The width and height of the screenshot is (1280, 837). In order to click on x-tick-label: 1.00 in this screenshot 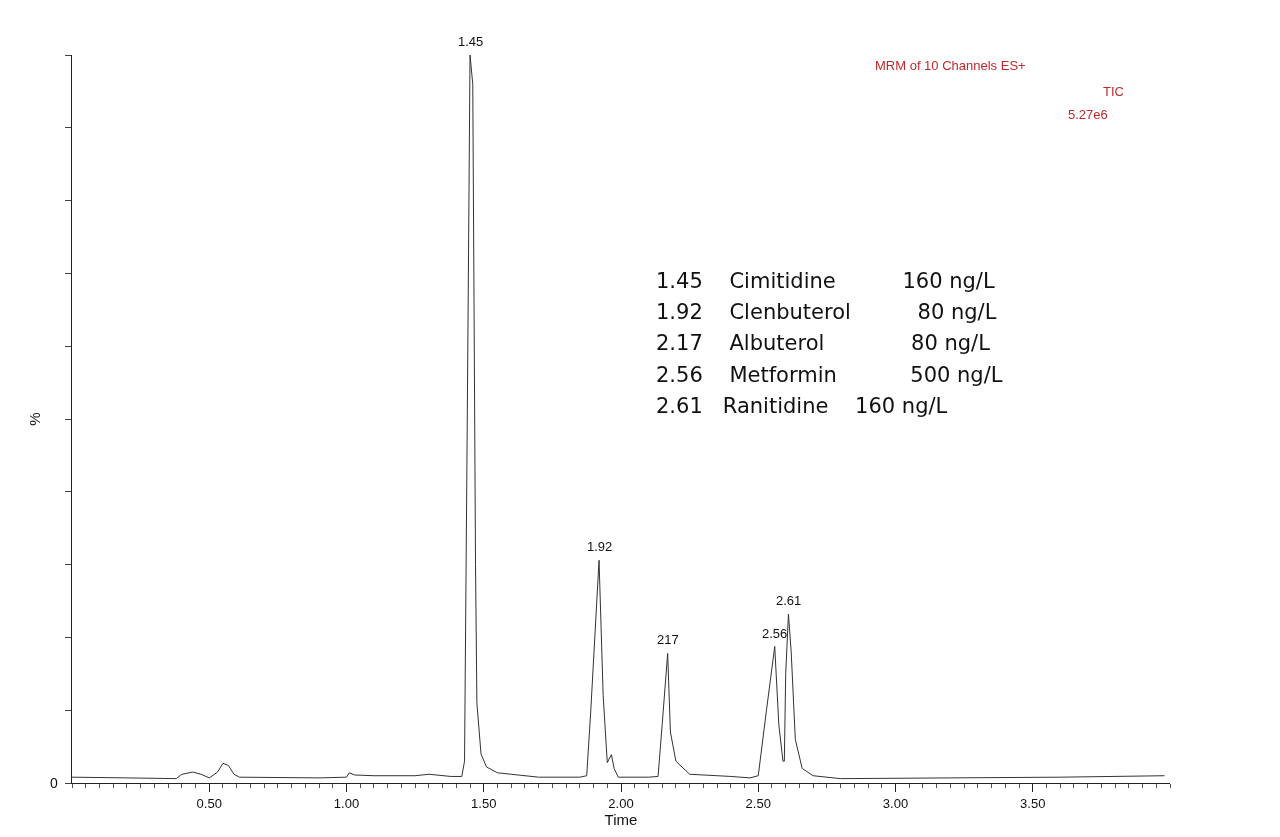, I will do `click(346, 803)`.